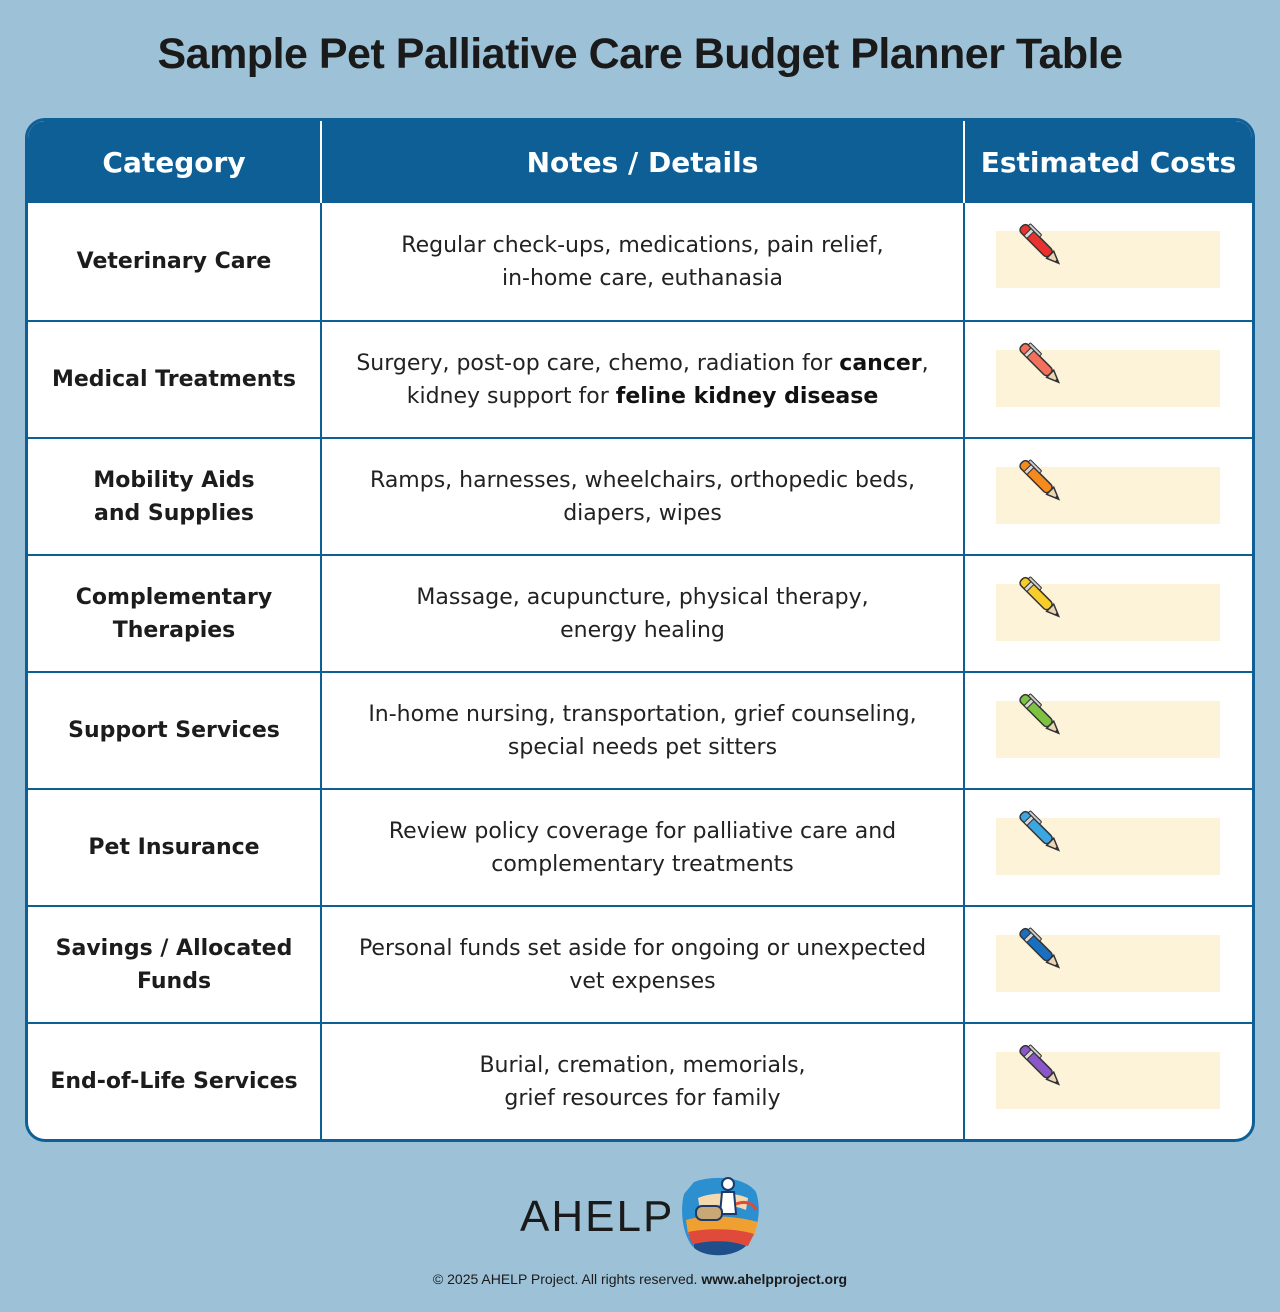 The height and width of the screenshot is (1312, 1280). I want to click on category-cell: Savings / Allocated Funds, so click(175, 964).